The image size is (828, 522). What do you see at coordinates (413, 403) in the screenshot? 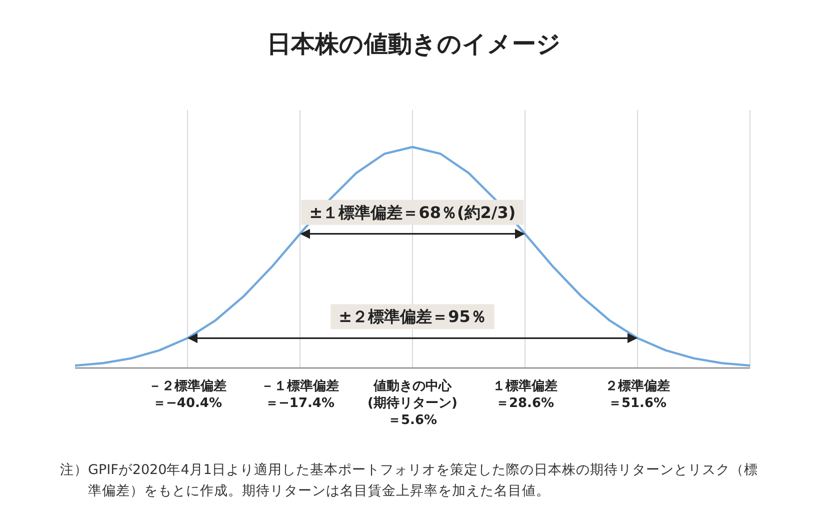
I see `x-tick-label: 値動きの中心(期待リターン)＝5.6%` at bounding box center [413, 403].